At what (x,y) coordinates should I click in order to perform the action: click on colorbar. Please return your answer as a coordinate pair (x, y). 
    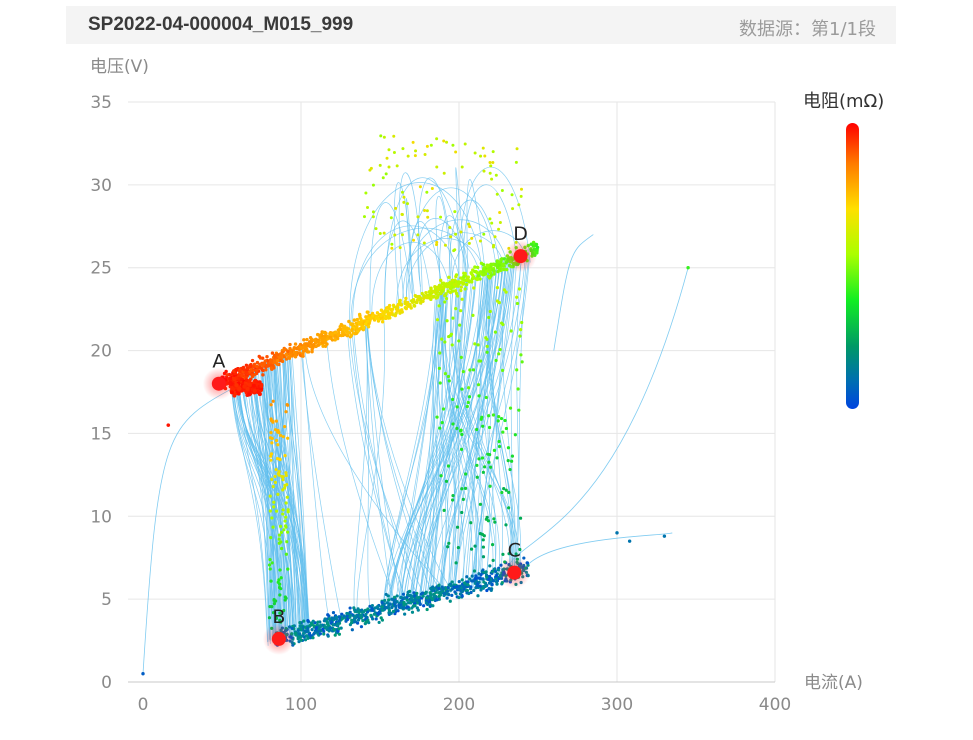
    Looking at the image, I should click on (852, 266).